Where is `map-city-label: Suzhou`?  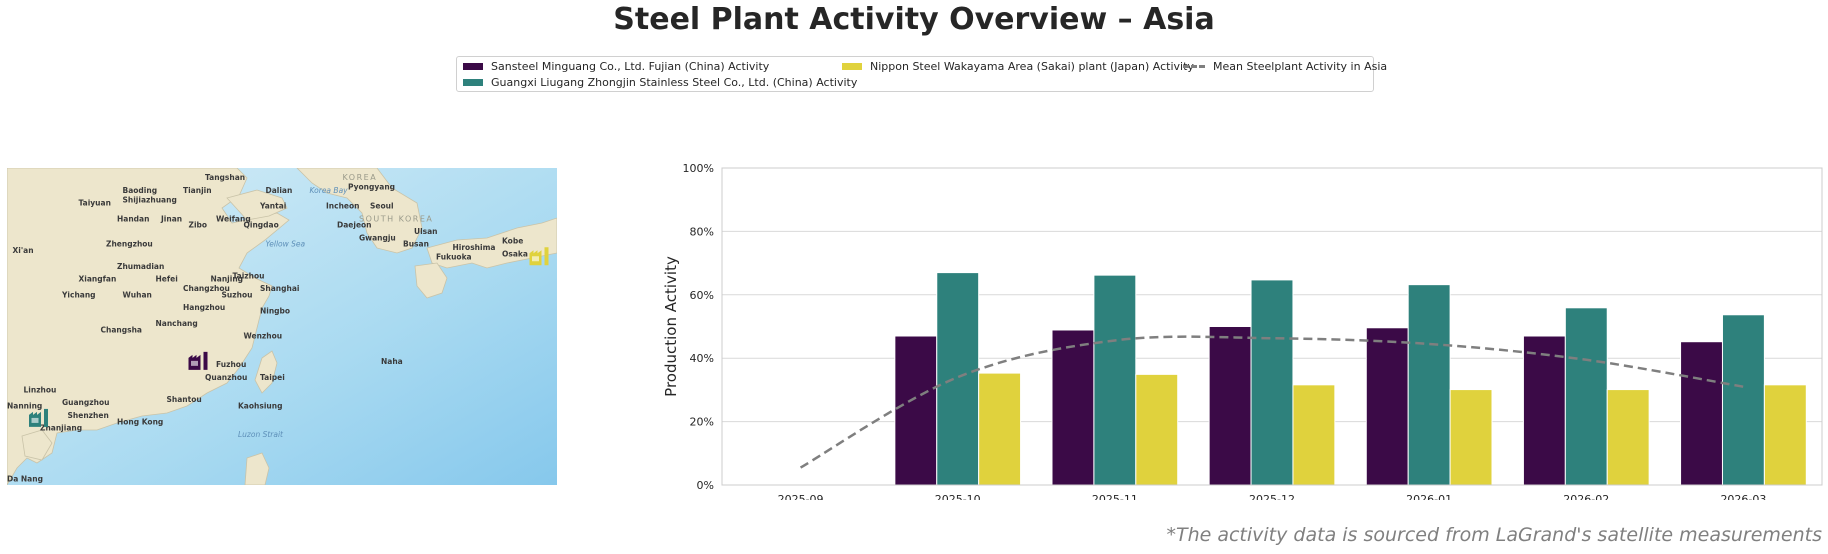
map-city-label: Suzhou is located at coordinates (237, 294).